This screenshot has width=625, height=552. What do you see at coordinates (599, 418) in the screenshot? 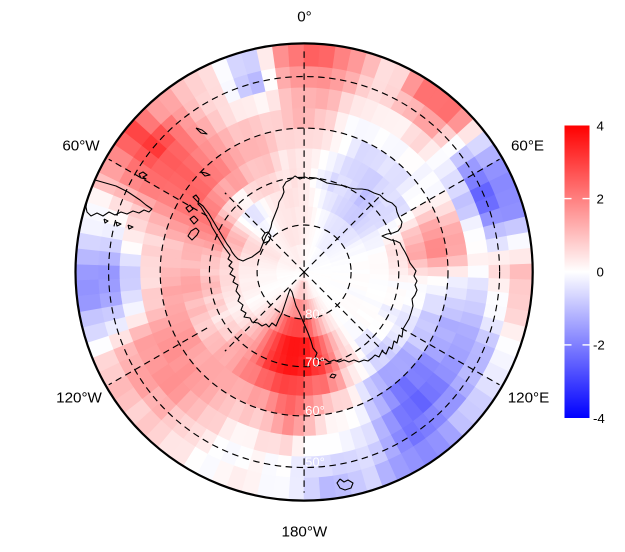
I see `svg-text: -4` at bounding box center [599, 418].